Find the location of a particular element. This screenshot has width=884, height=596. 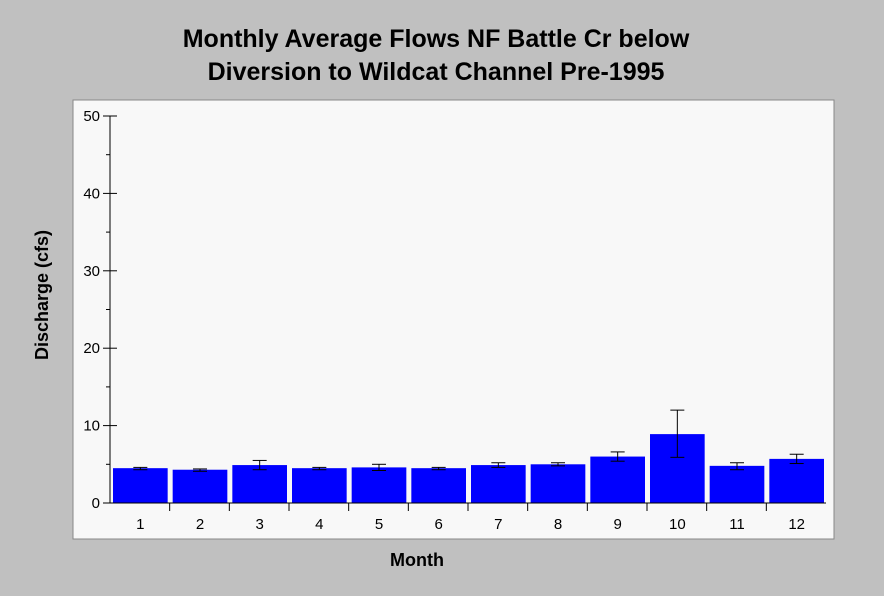

chart-title-line-2: Diversion to Wildcat Channel Pre-1995 is located at coordinates (436, 72).